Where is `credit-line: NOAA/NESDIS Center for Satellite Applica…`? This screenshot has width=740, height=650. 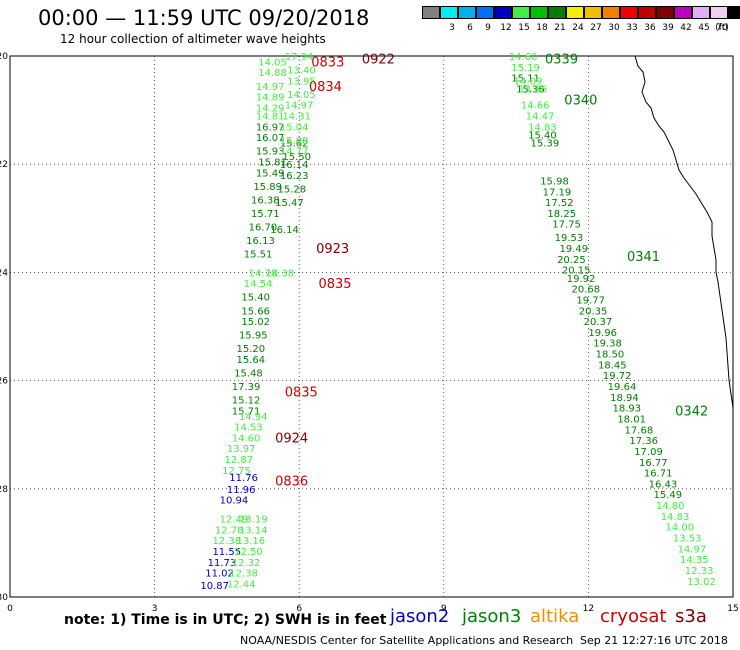 credit-line: NOAA/NESDIS Center for Satellite Applica… is located at coordinates (407, 640).